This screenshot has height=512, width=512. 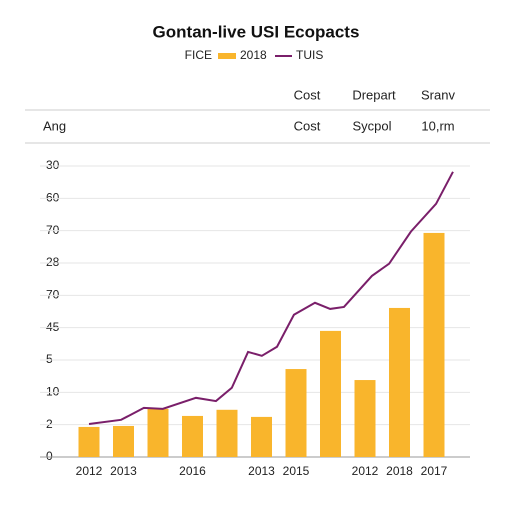 What do you see at coordinates (438, 94) in the screenshot?
I see `table-header: Sranv` at bounding box center [438, 94].